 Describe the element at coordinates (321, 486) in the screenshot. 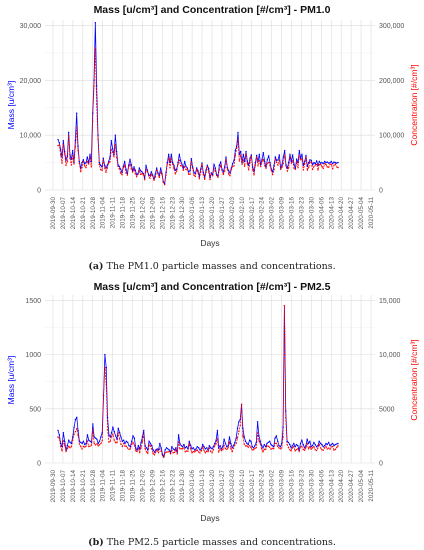

I see `x-tick-label: 2020-04-06` at that location.